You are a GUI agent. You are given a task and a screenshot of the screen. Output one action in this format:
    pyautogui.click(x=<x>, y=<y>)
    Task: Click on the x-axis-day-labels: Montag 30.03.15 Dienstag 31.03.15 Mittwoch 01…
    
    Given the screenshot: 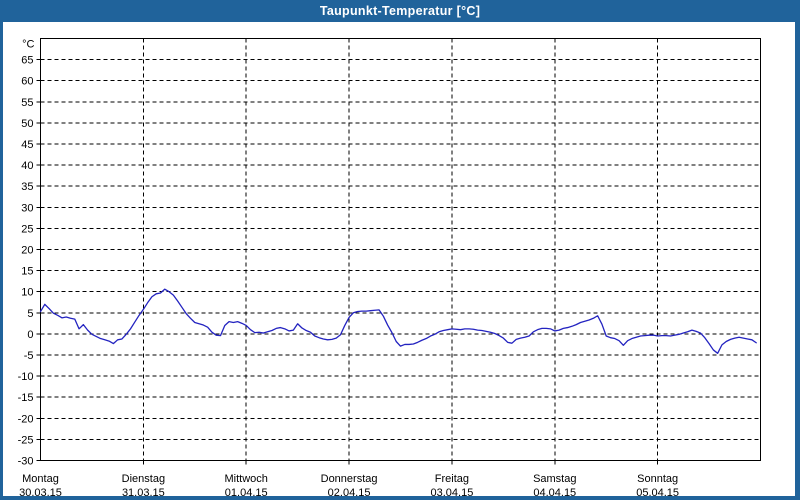 What is the action you would take?
    pyautogui.click(x=349, y=486)
    